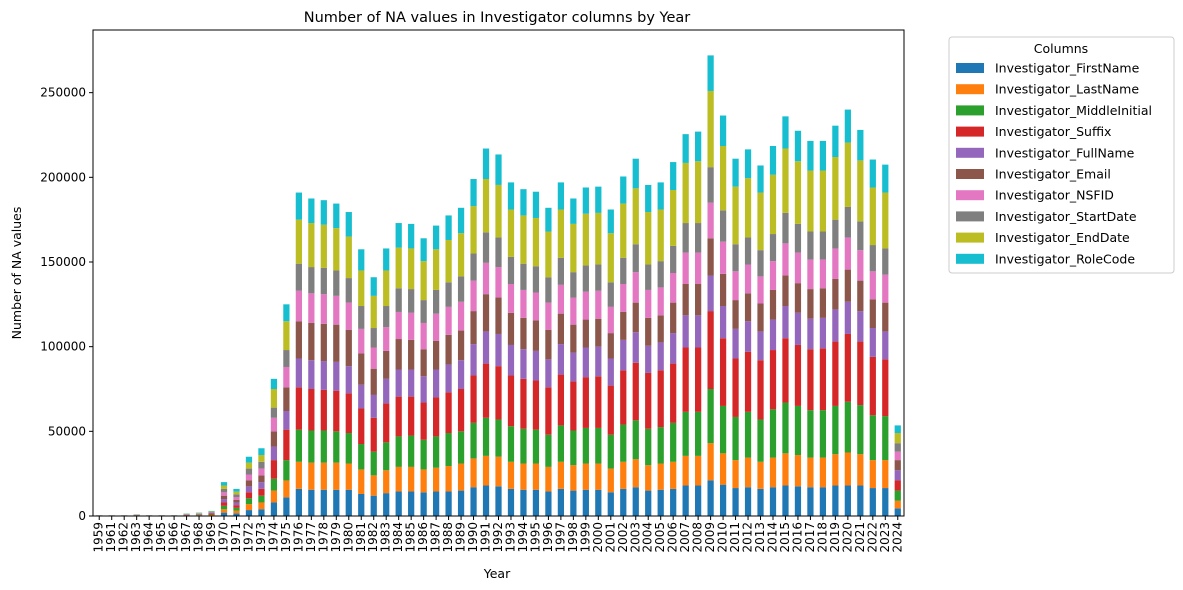 Image resolution: width=1183 pixels, height=590 pixels. What do you see at coordinates (735, 502) in the screenshot?
I see `bar-2011-Investigator_FirstName` at bounding box center [735, 502].